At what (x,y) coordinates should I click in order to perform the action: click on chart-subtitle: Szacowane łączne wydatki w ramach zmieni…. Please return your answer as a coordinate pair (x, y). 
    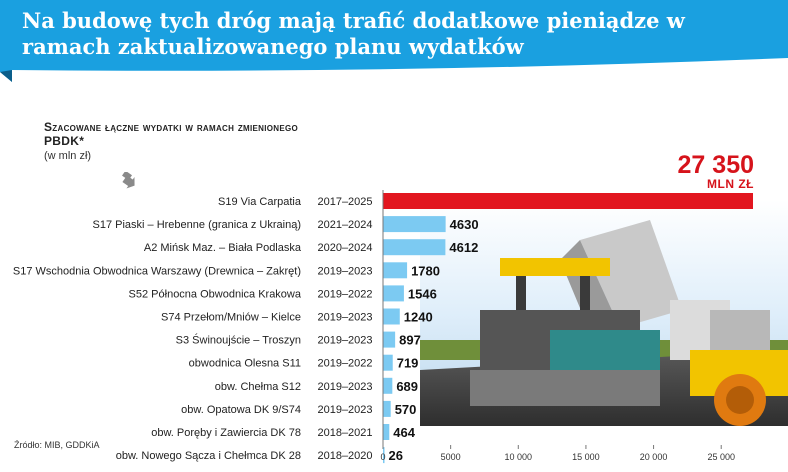
    Looking at the image, I should click on (171, 134).